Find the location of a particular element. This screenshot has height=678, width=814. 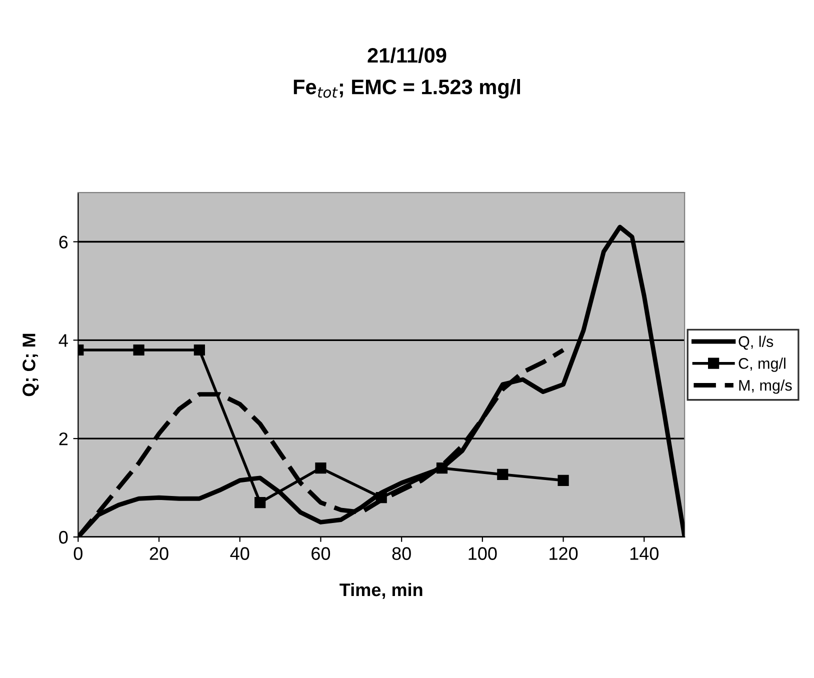

legend-label: C, mg/l is located at coordinates (762, 365).